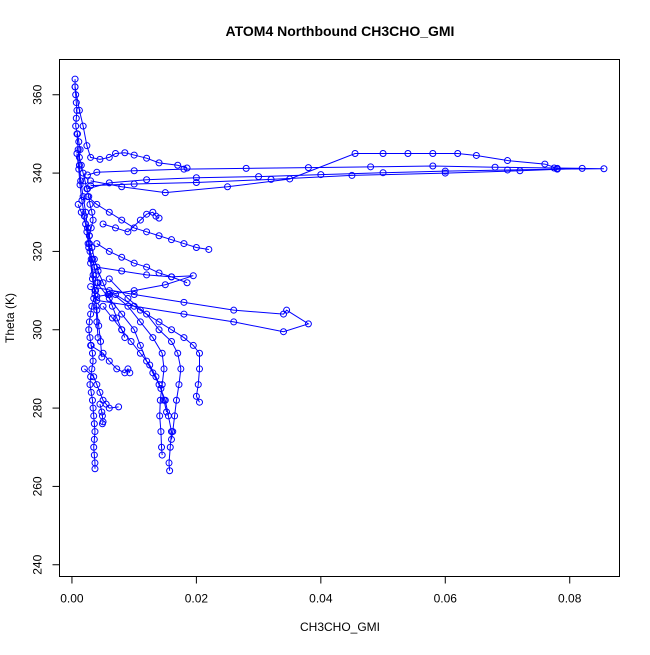 The width and height of the screenshot is (650, 655). What do you see at coordinates (38, 251) in the screenshot?
I see `y-tick-label: 320` at bounding box center [38, 251].